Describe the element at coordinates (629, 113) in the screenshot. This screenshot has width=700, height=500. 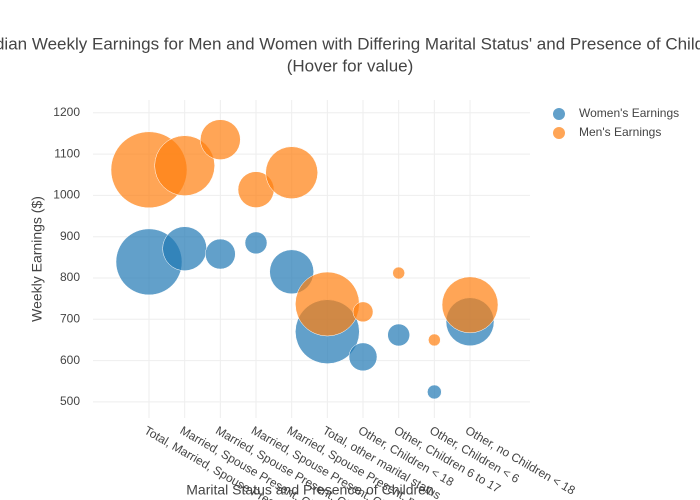
I see `legend-label: Women's Earnings` at that location.